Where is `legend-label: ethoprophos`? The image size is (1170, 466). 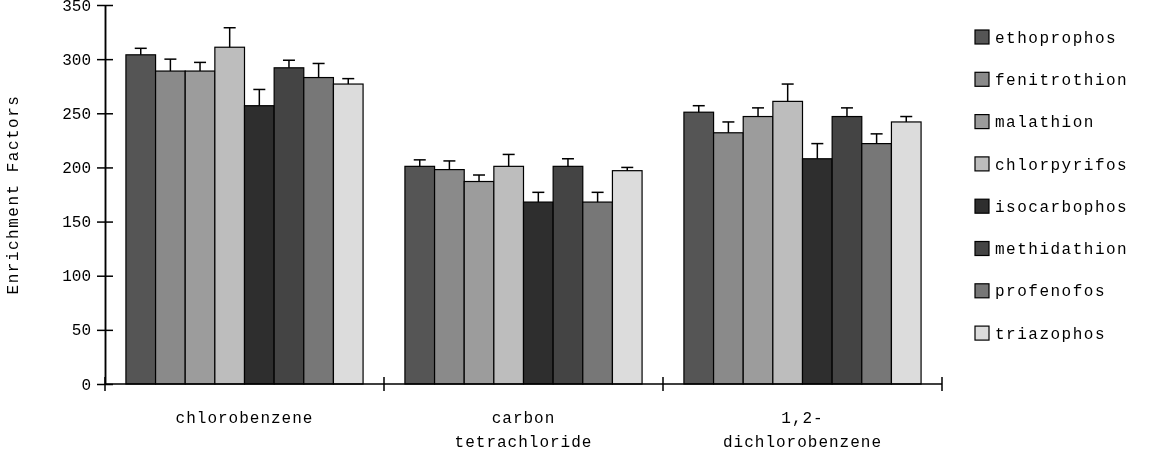 legend-label: ethoprophos is located at coordinates (1056, 38).